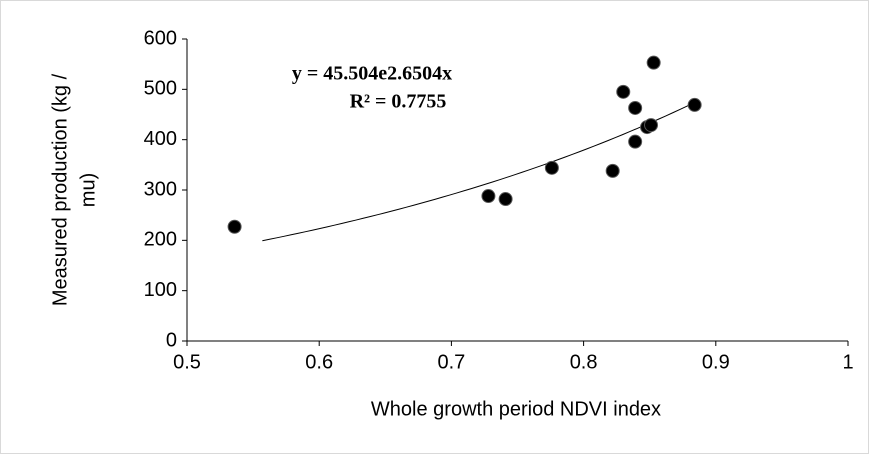  I want to click on x-tick-label: 0.8, so click(584, 362).